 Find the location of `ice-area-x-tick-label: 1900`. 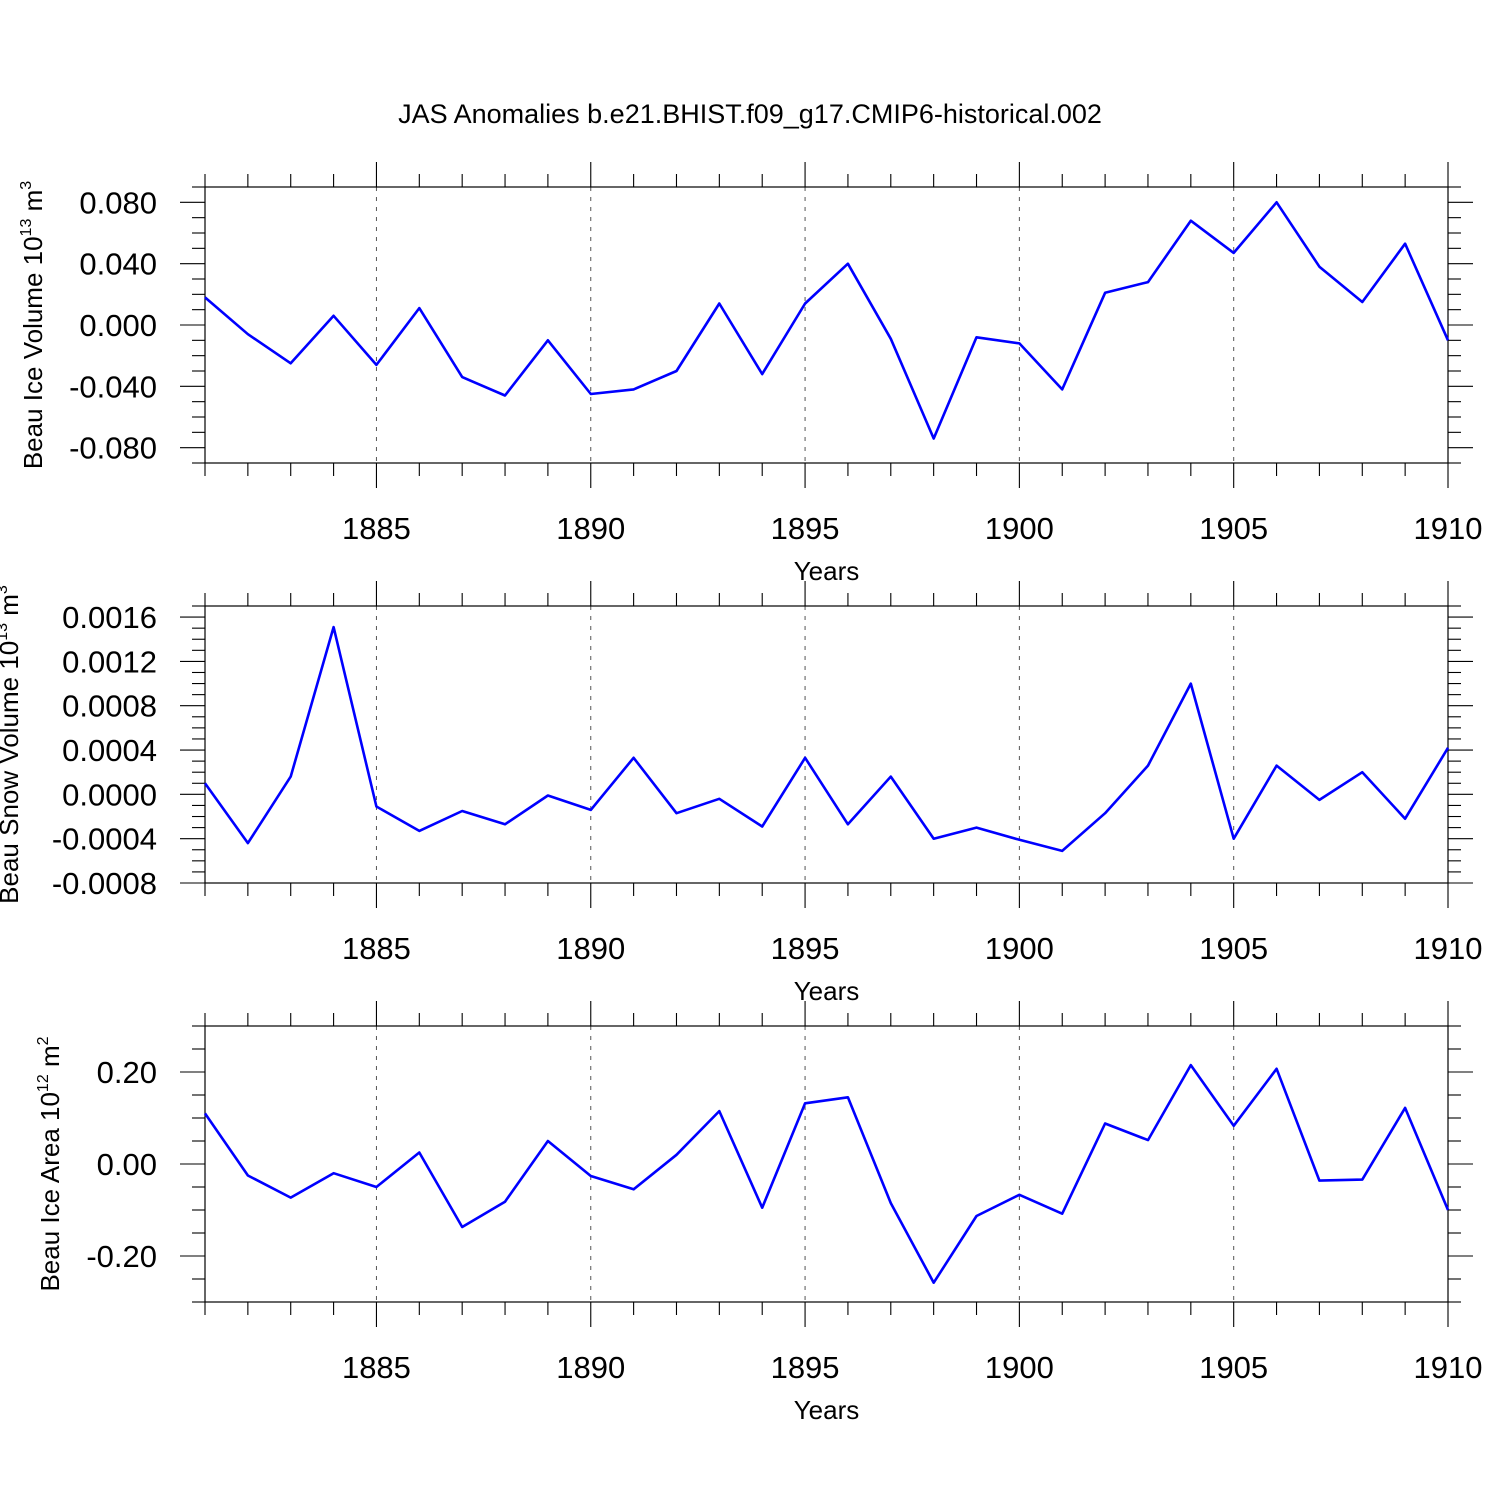

ice-area-x-tick-label: 1900 is located at coordinates (1019, 1367).